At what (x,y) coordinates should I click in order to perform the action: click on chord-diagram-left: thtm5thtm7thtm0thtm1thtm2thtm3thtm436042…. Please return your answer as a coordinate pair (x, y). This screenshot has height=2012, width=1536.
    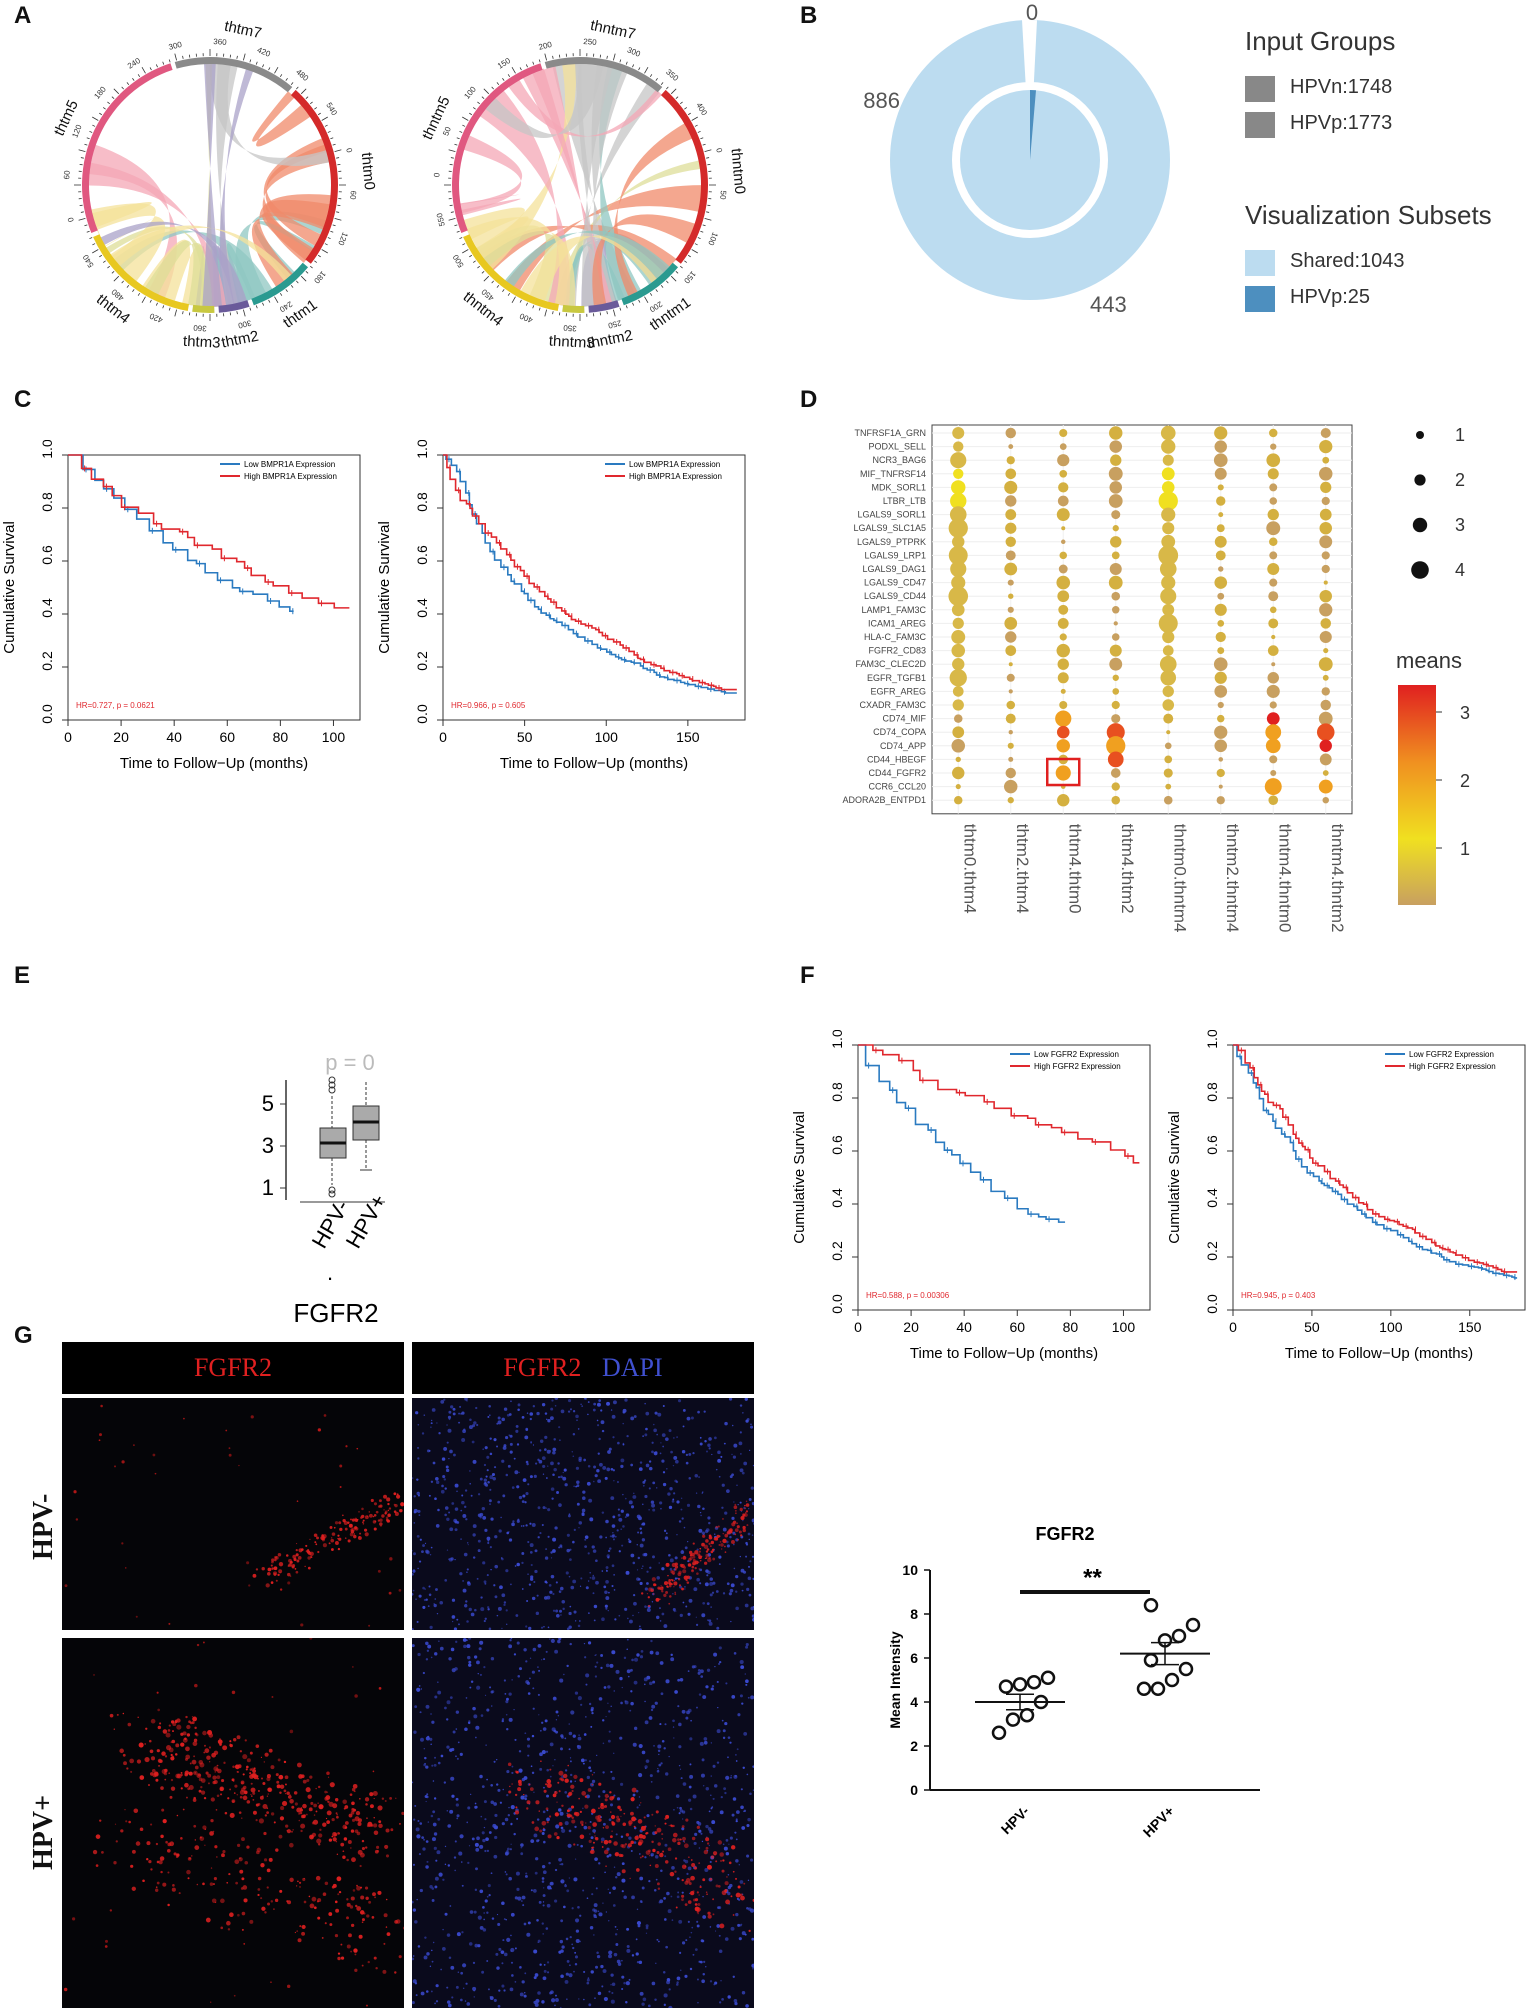
    Looking at the image, I should click on (214, 184).